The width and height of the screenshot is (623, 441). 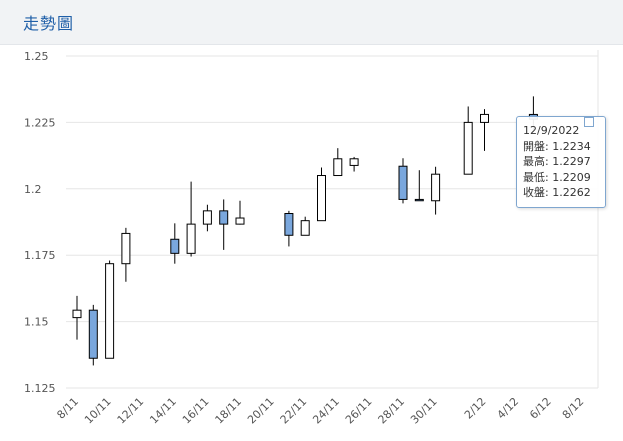 What do you see at coordinates (40, 255) in the screenshot?
I see `y-tick-label: 1.175` at bounding box center [40, 255].